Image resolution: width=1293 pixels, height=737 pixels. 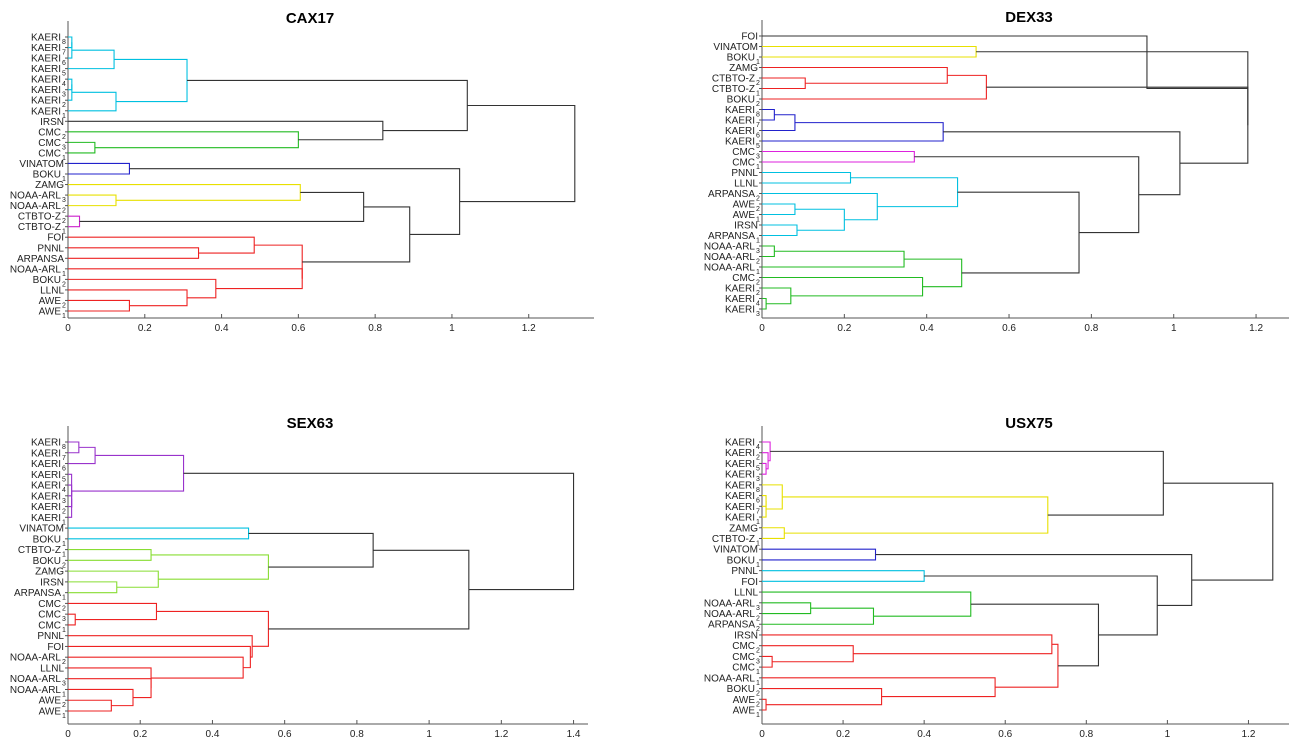 What do you see at coordinates (758, 447) in the screenshot?
I see `leaf-label-subscript: 4` at bounding box center [758, 447].